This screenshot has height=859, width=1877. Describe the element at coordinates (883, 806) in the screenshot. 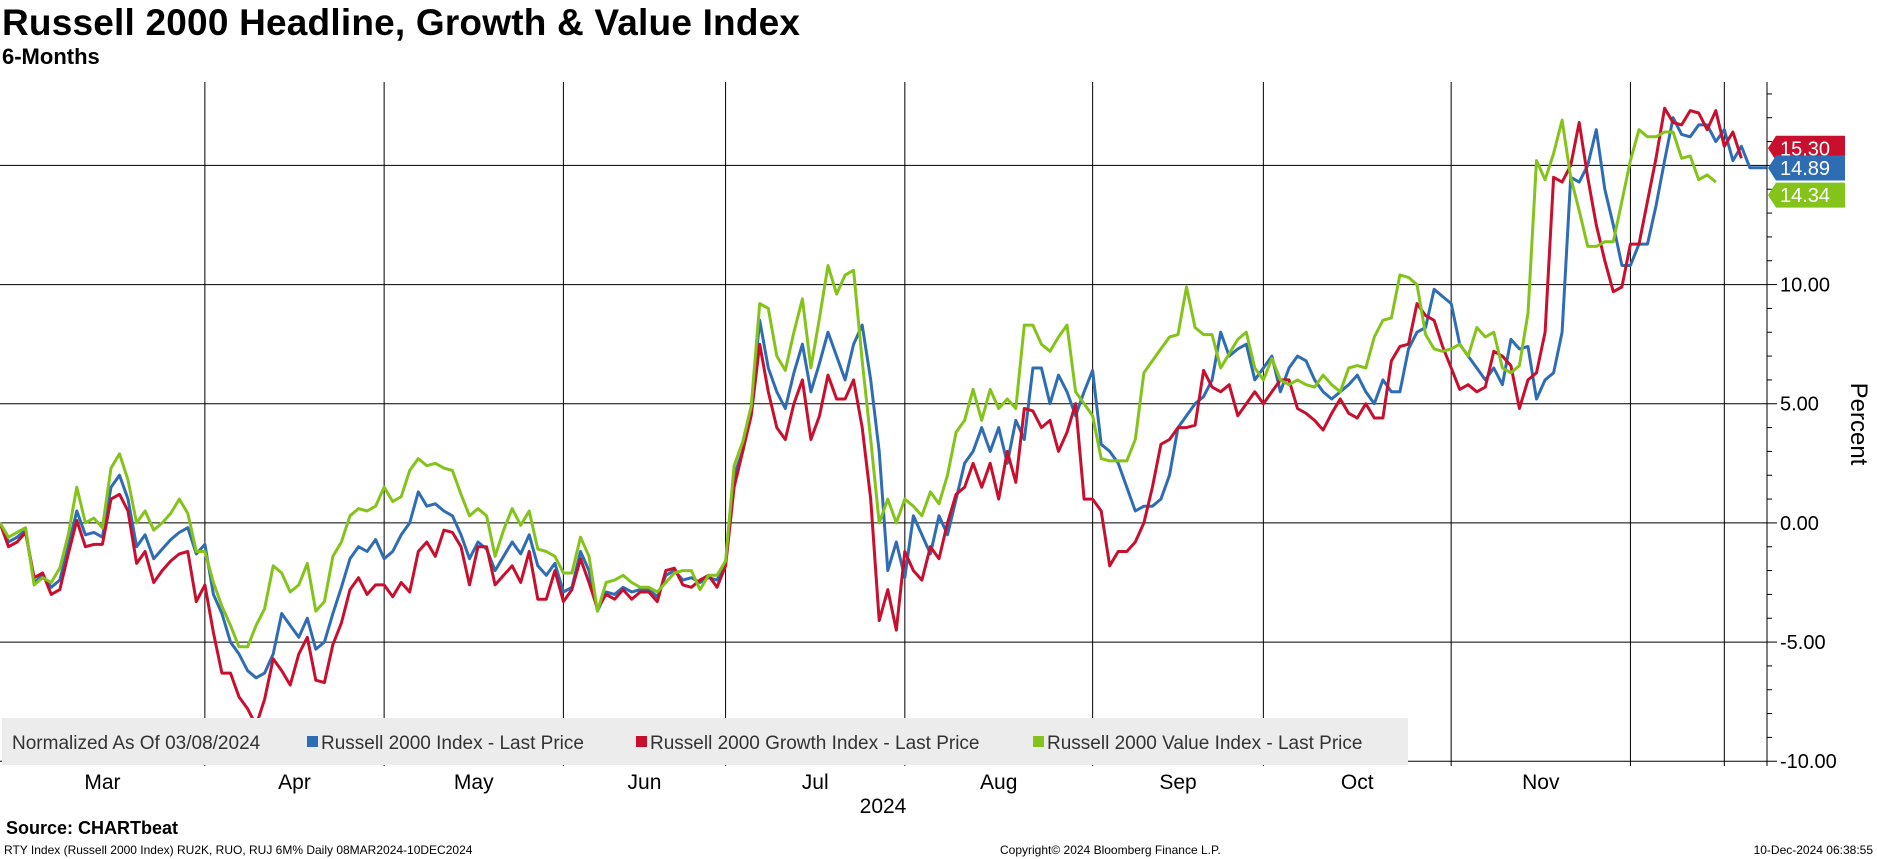

I see `x-axis-year-label: 2024` at that location.